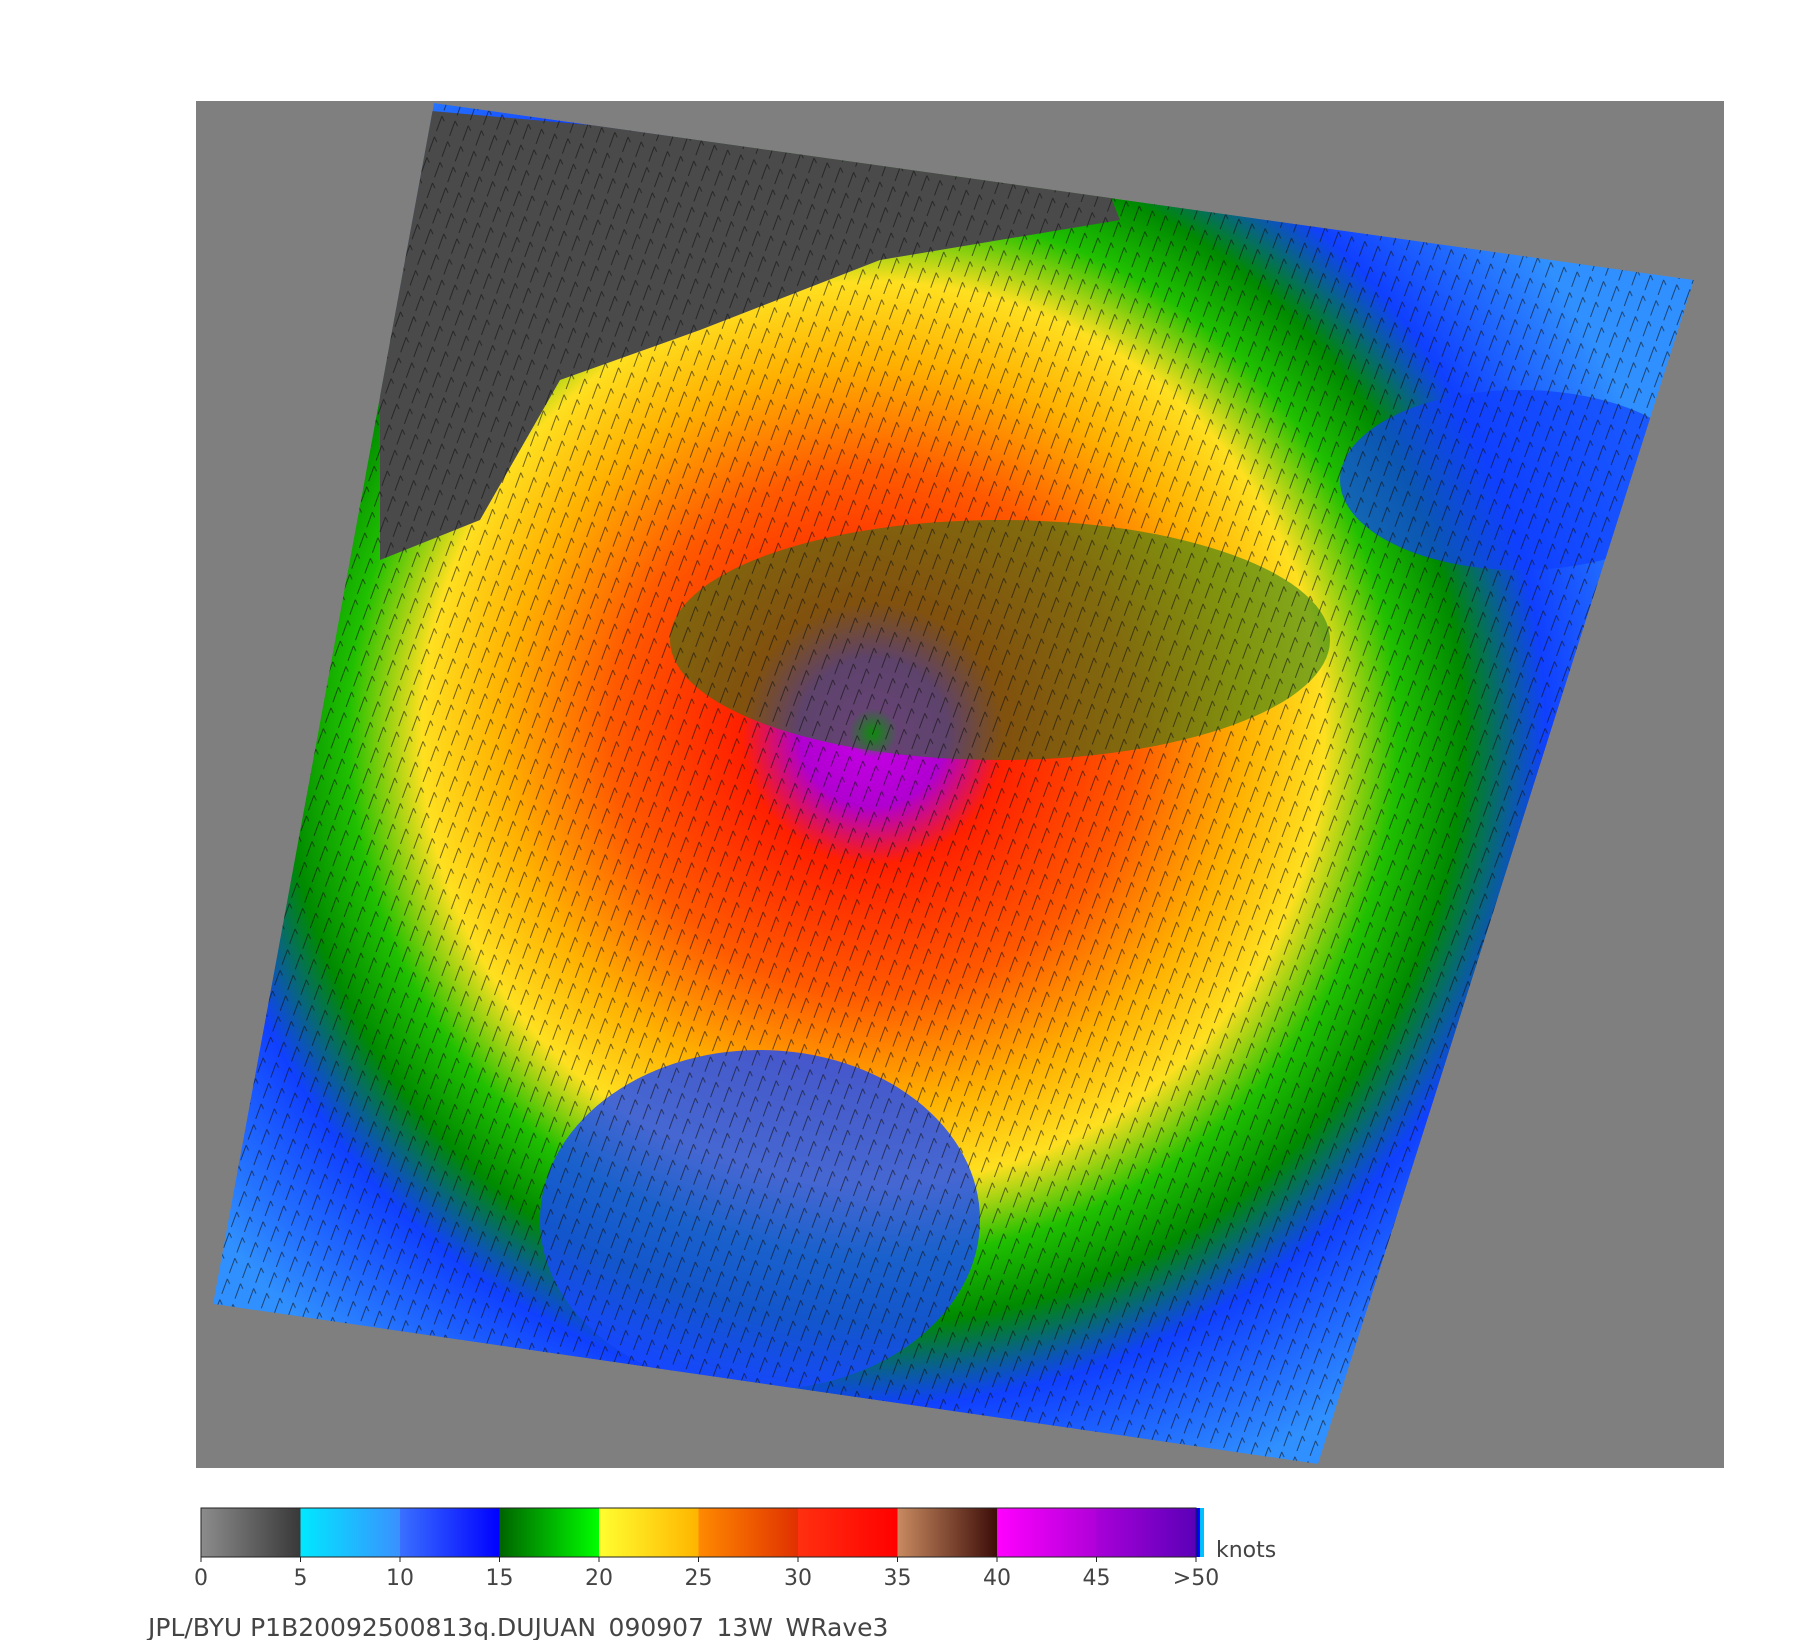  What do you see at coordinates (699, 1578) in the screenshot?
I see `colorbar-tick-label: 25` at bounding box center [699, 1578].